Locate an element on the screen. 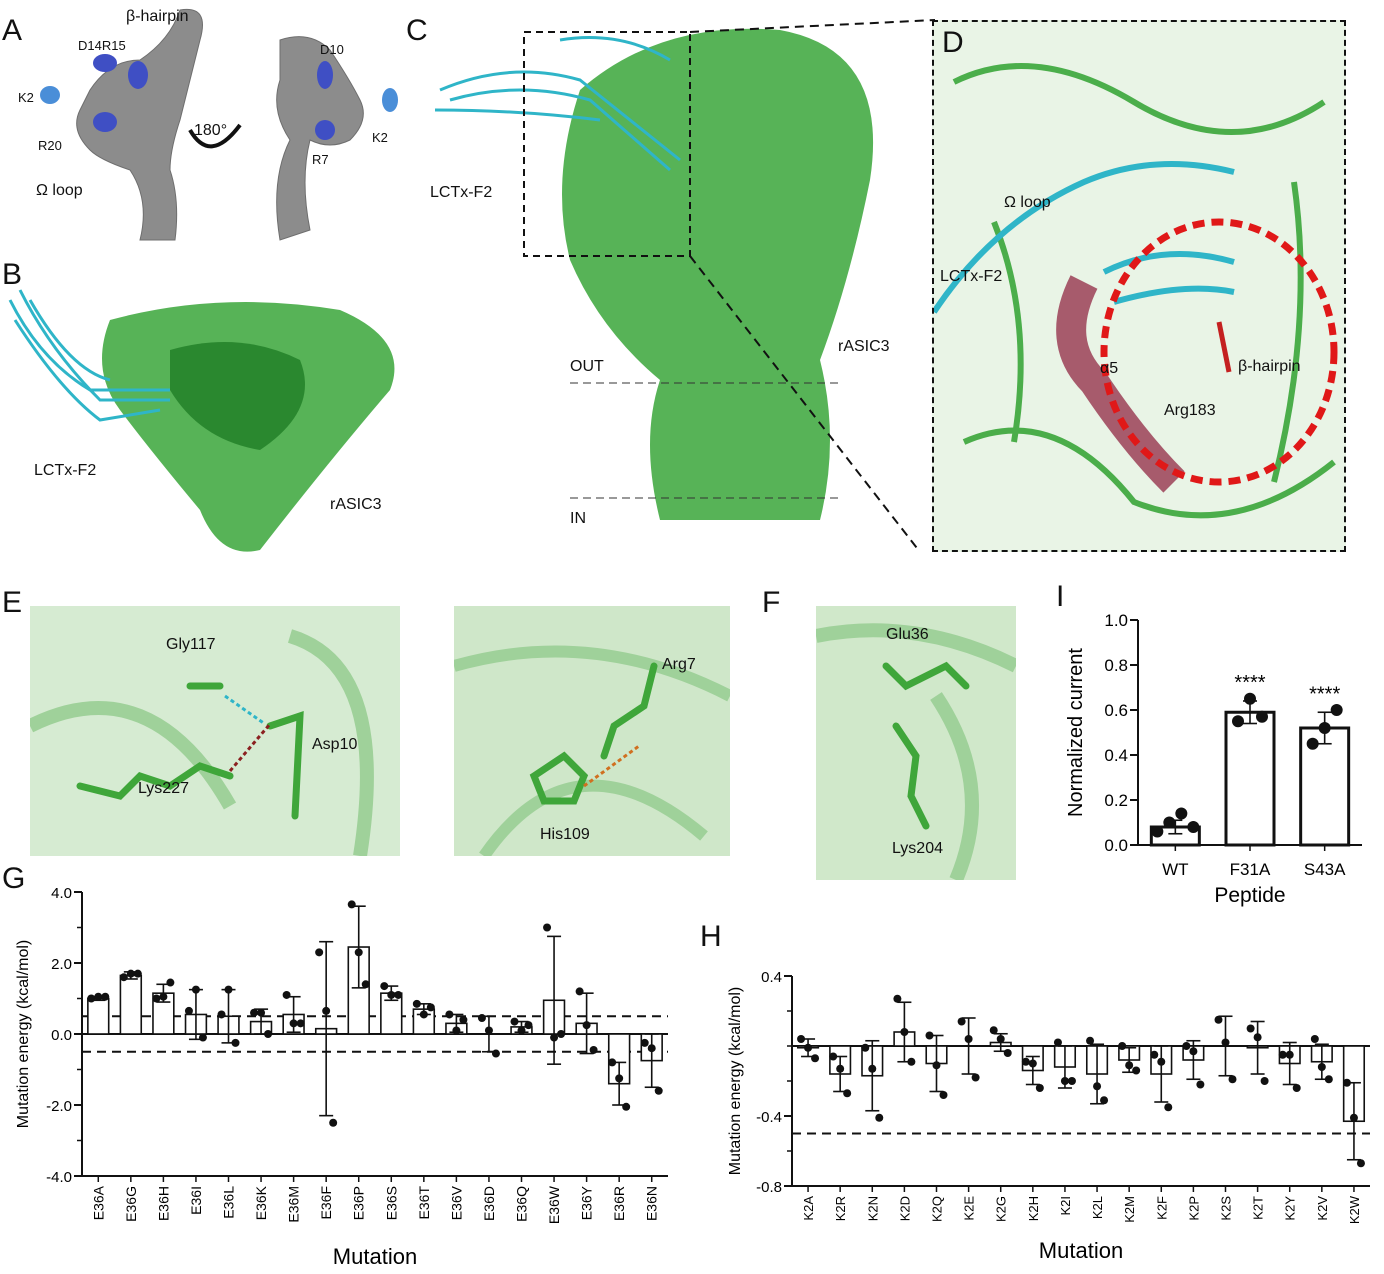  x-tick-label: K2E is located at coordinates (969, 1208).